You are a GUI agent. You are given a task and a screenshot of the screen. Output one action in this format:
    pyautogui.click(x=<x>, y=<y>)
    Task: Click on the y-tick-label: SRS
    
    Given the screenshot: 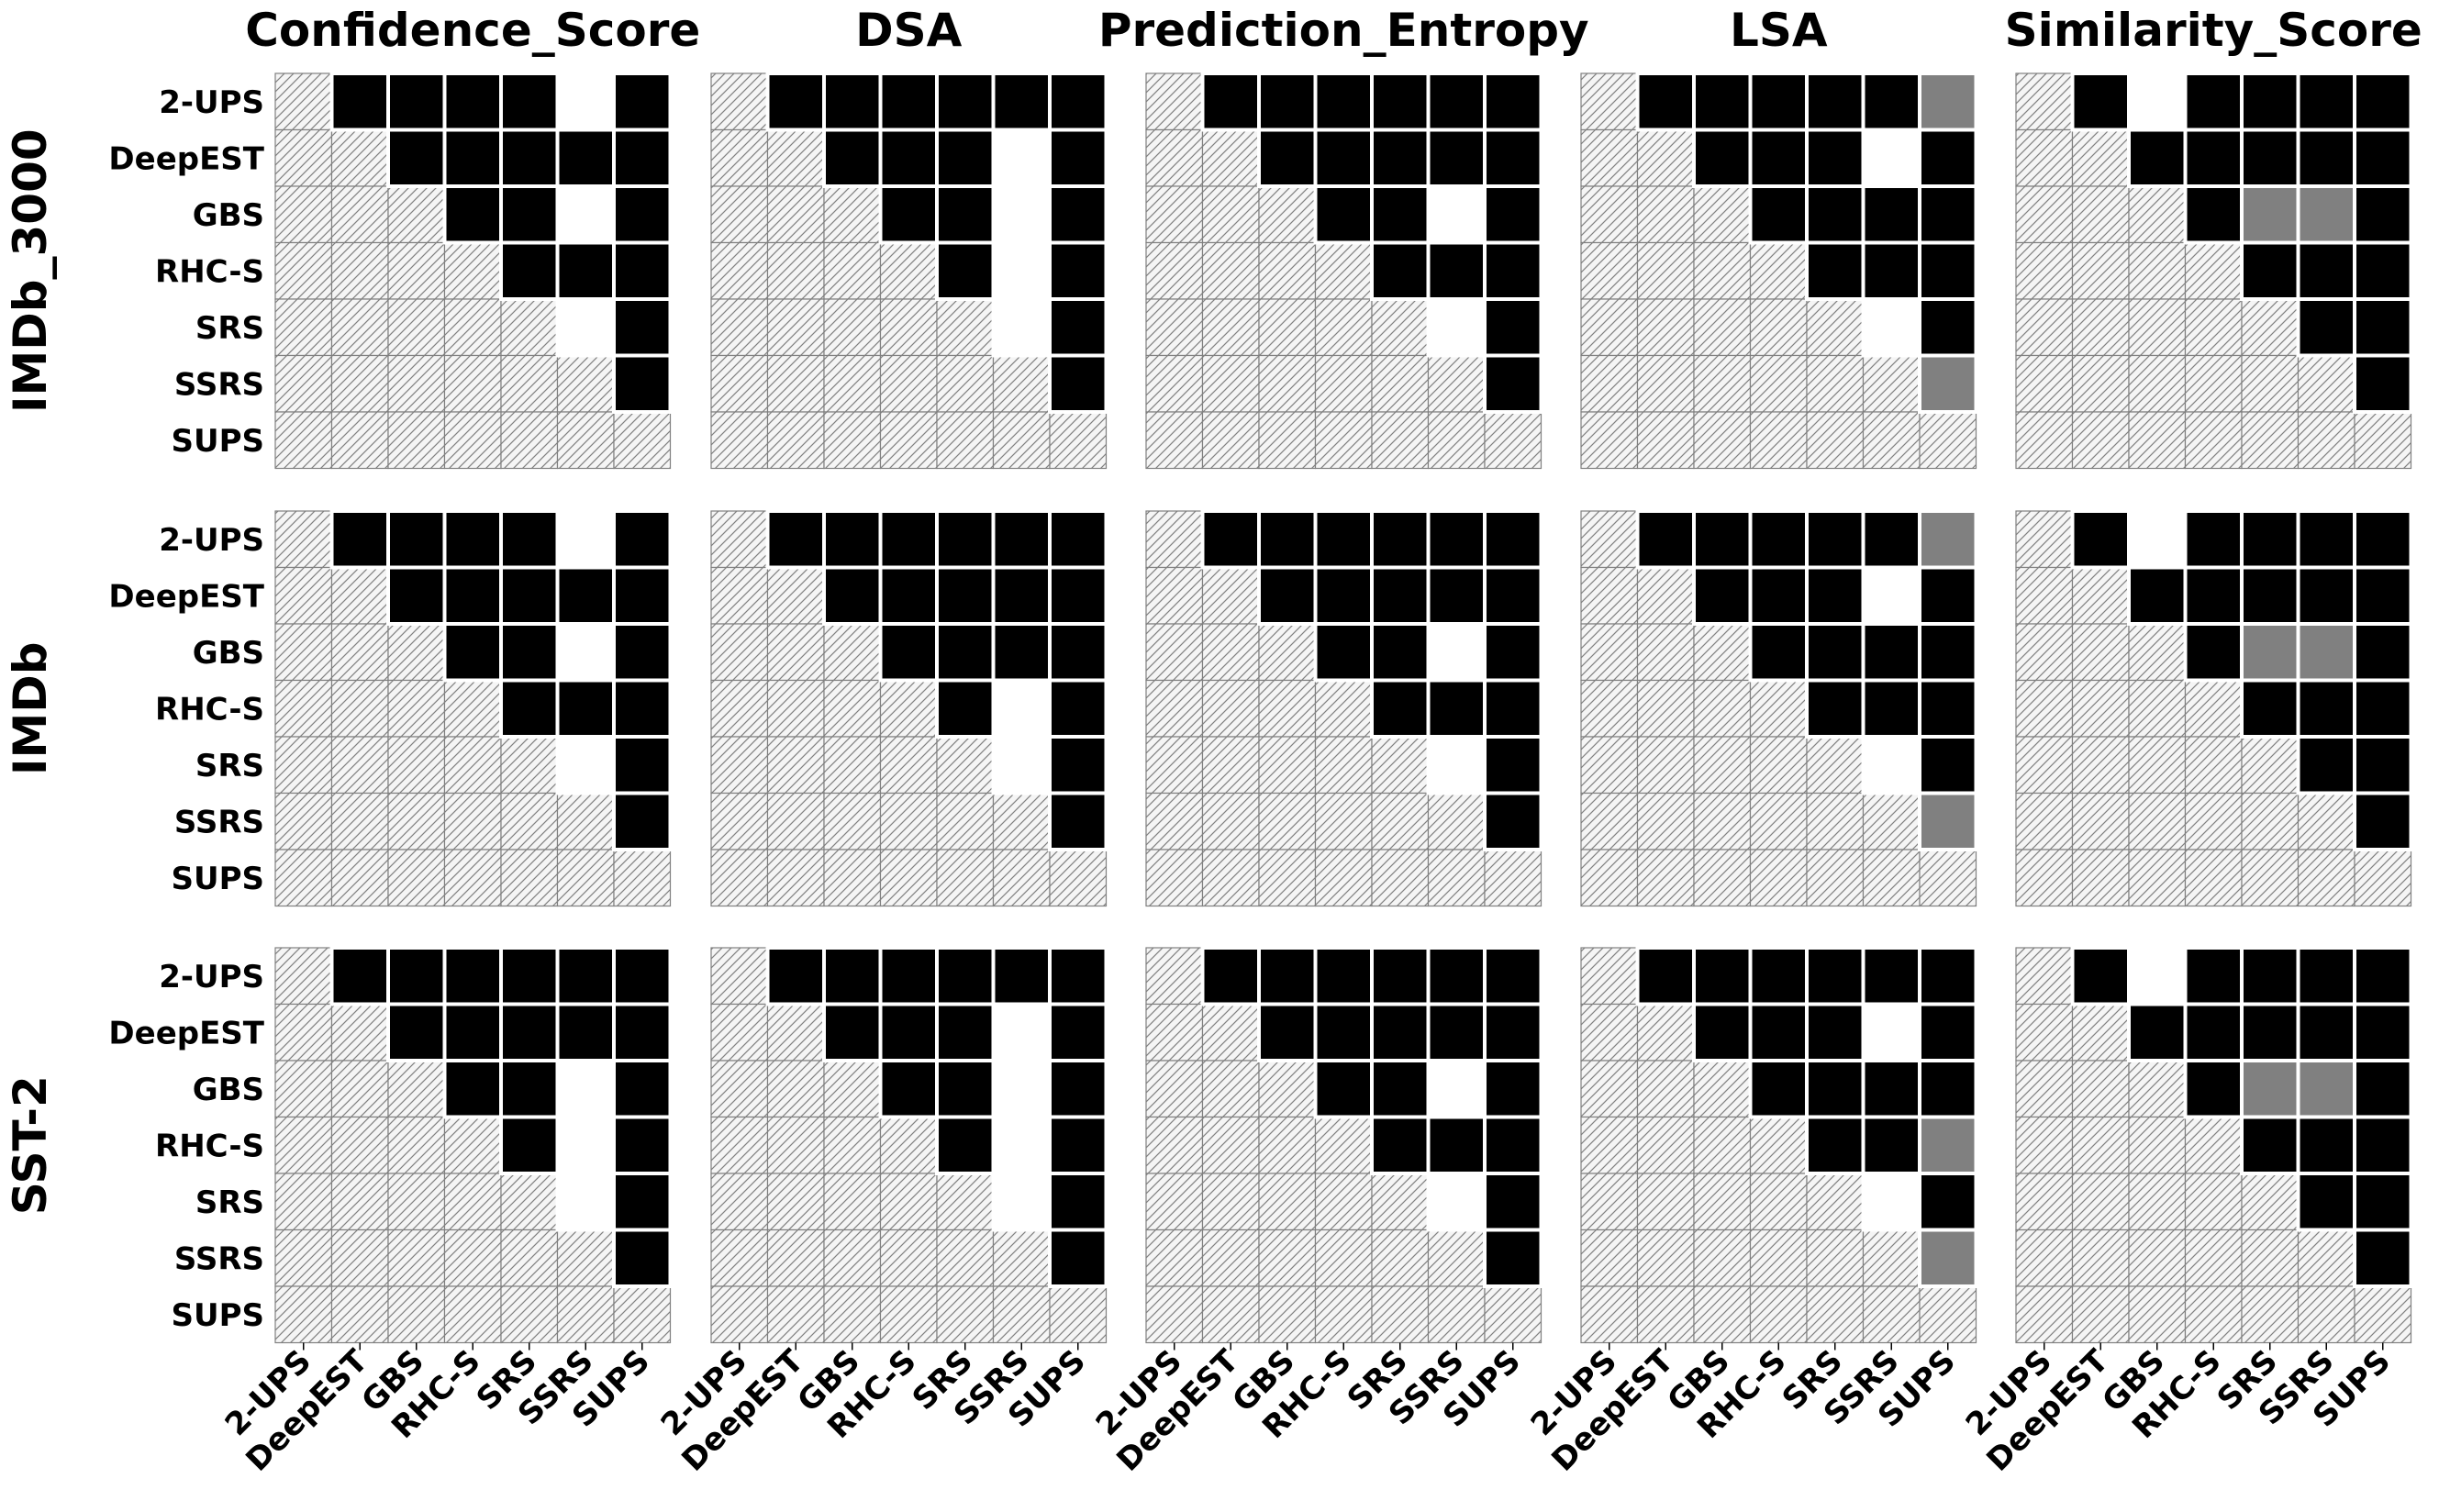 What is the action you would take?
    pyautogui.click(x=229, y=328)
    